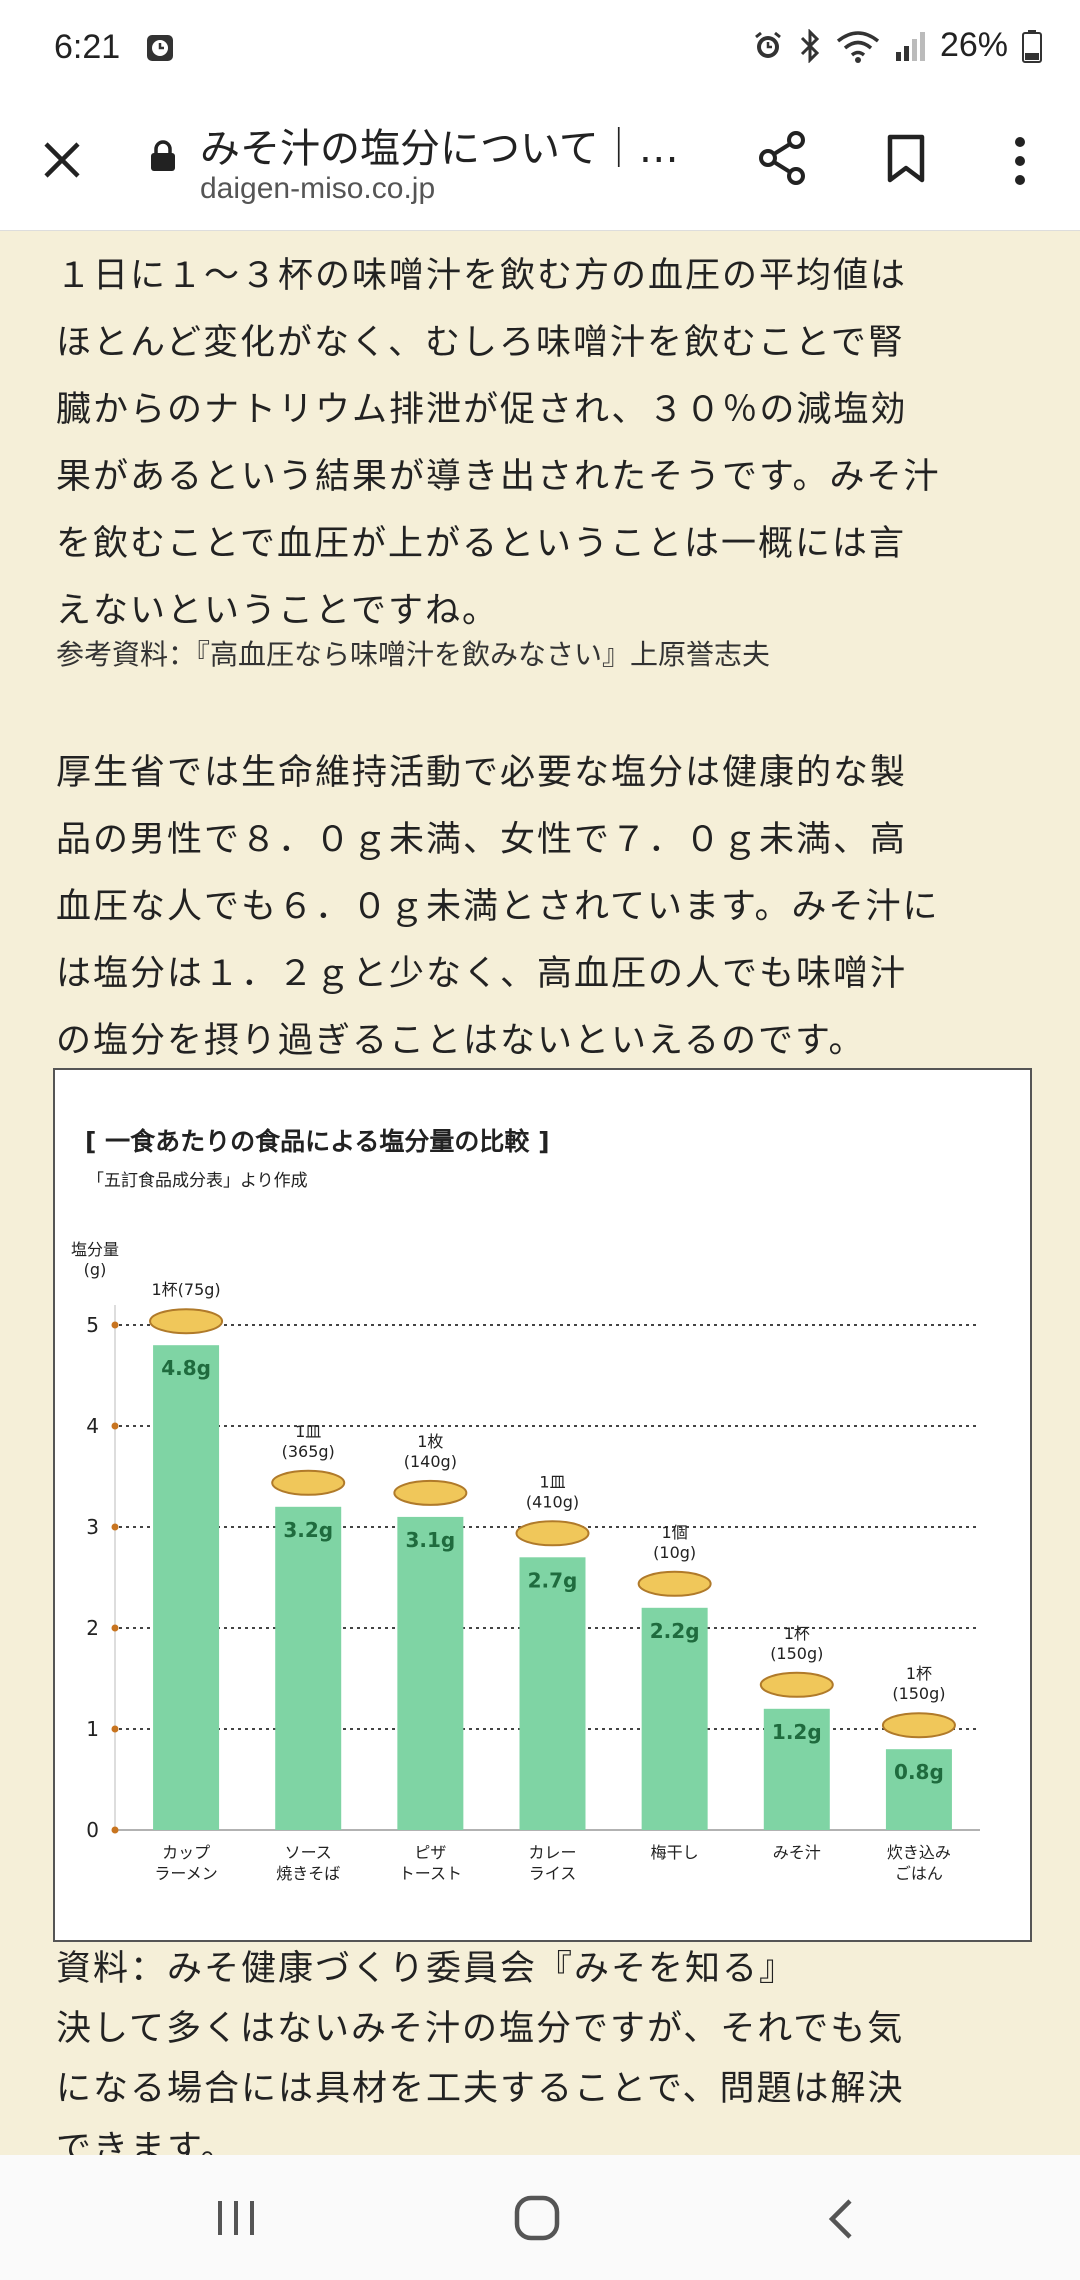 The height and width of the screenshot is (2280, 1080). I want to click on paragraph-line: の塩分を摂り過ぎることはないといえるのです。, so click(461, 1041).